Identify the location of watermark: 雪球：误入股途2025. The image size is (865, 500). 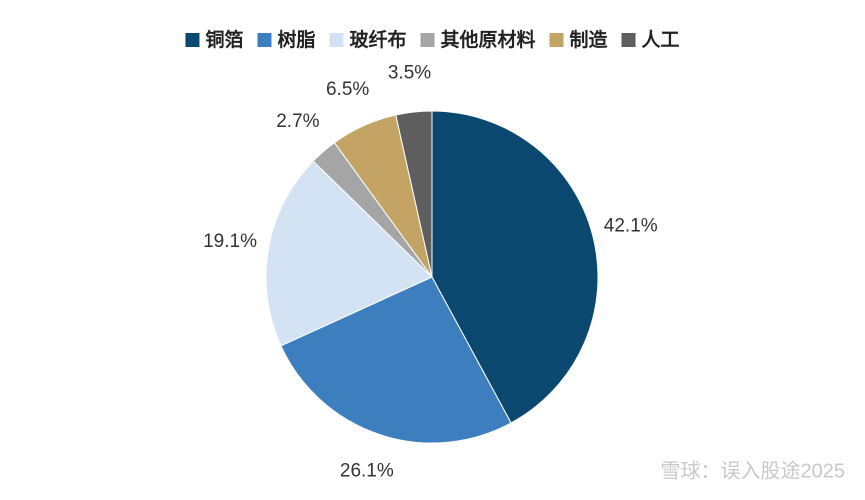
(753, 470).